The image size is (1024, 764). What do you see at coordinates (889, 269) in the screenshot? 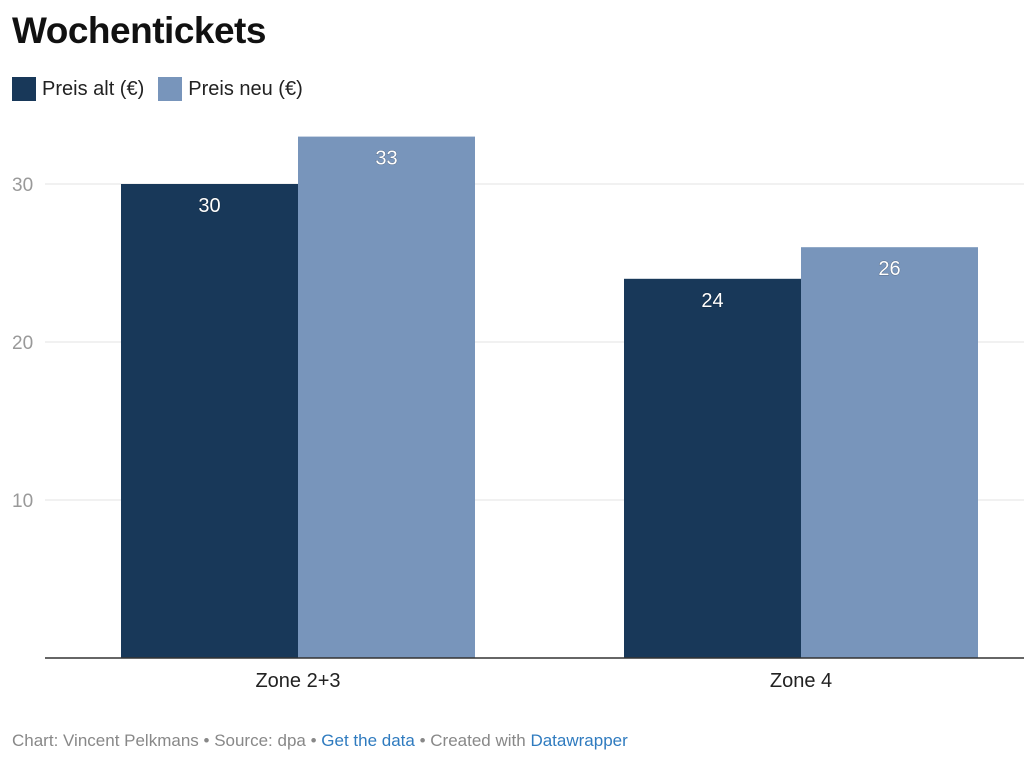
I see `data-label: 26` at bounding box center [889, 269].